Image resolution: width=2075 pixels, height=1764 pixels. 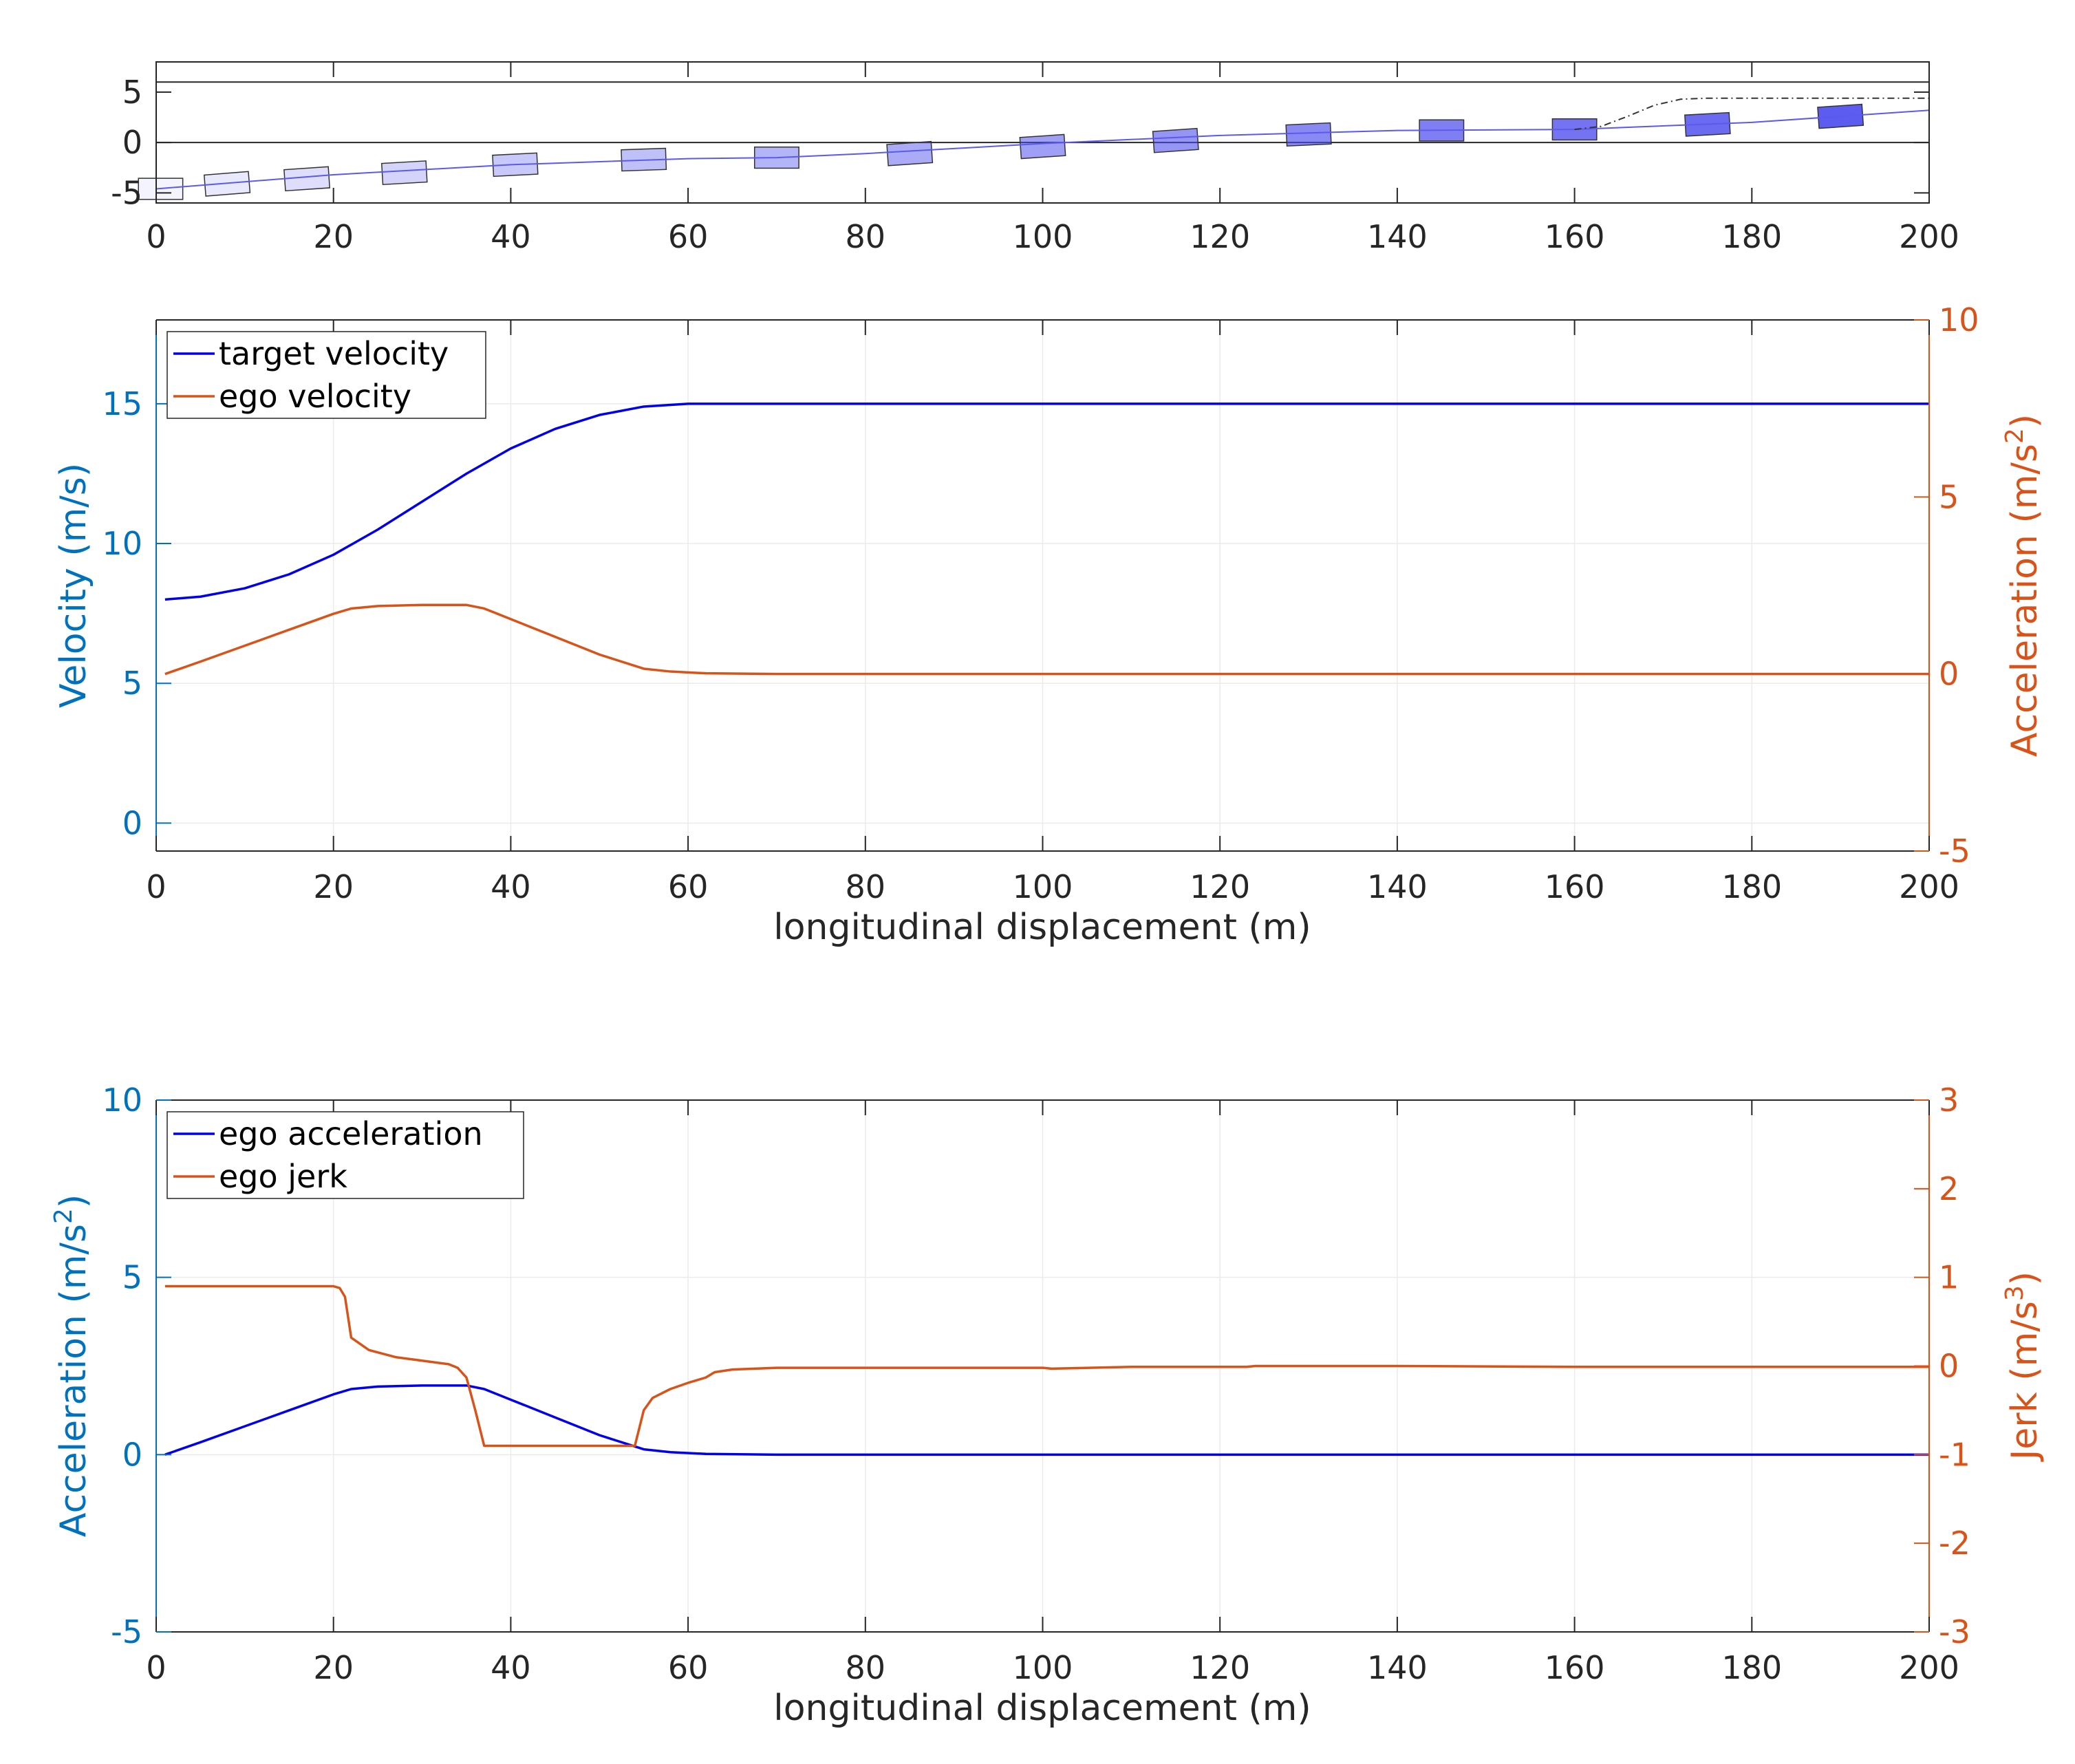 I want to click on vel-ytick-right-label: 5, so click(x=1949, y=496).